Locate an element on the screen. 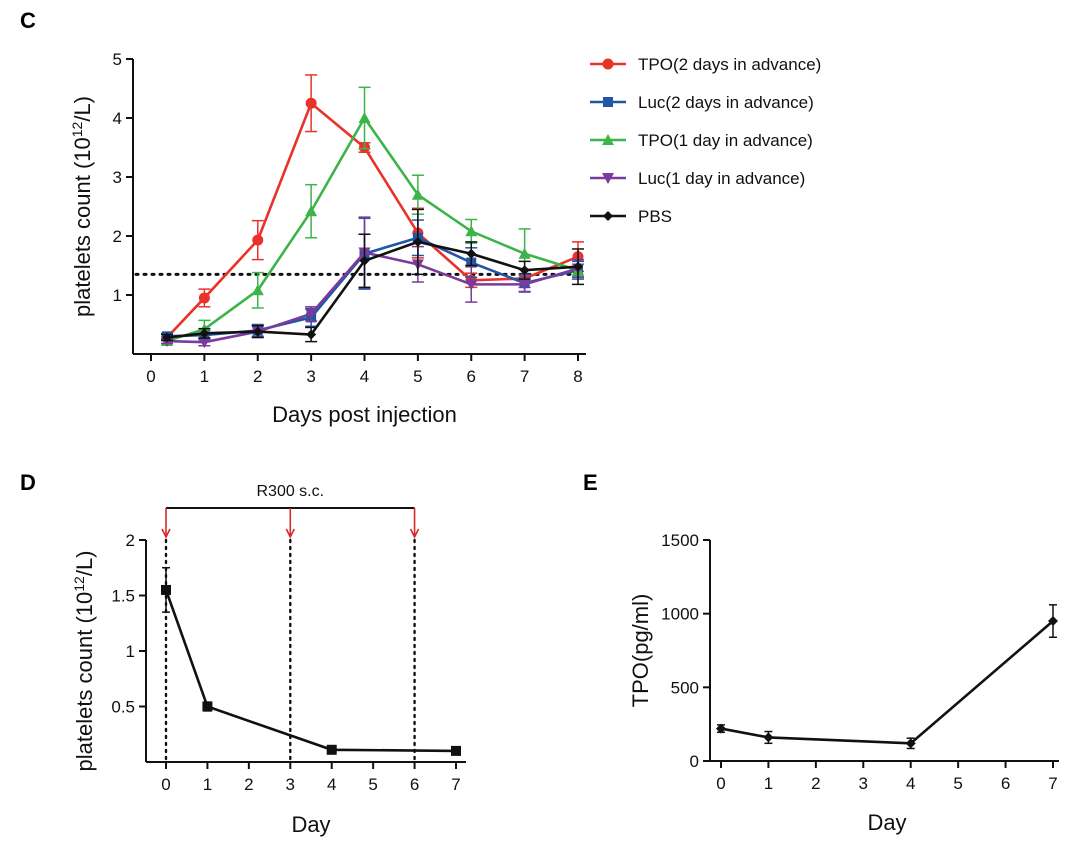 The width and height of the screenshot is (1080, 841). panel-letter-e: E is located at coordinates (590, 482).